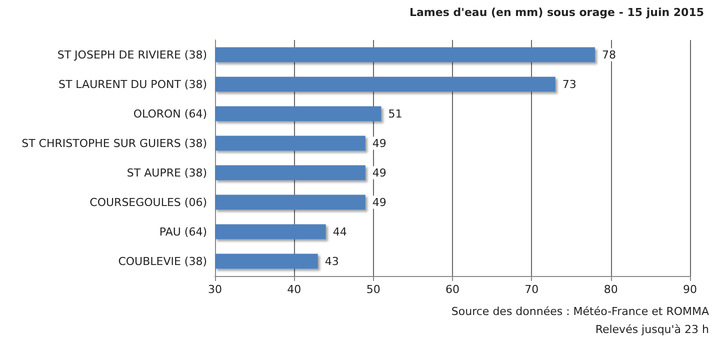  Describe the element at coordinates (556, 12) in the screenshot. I see `chart-title: Lames d'eau (en mm) sous orage - 15 juin 2015` at that location.